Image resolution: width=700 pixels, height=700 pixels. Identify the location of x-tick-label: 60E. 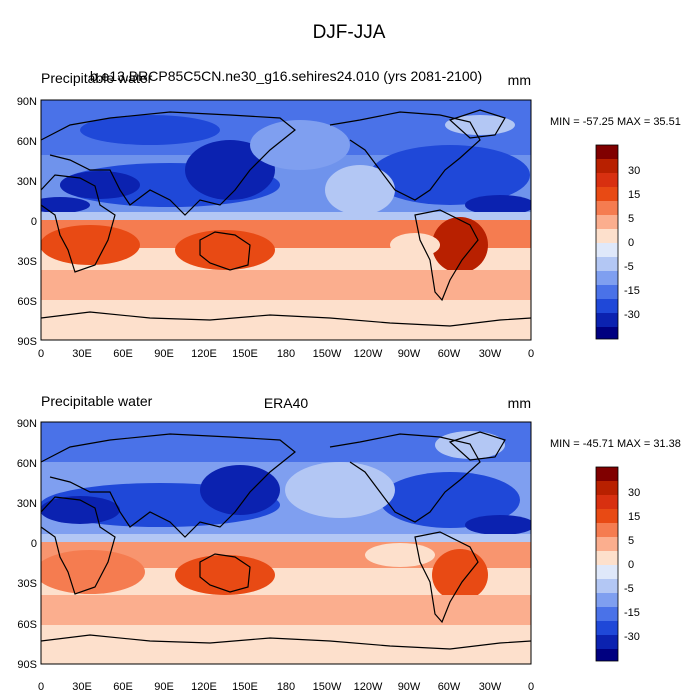
(123, 354).